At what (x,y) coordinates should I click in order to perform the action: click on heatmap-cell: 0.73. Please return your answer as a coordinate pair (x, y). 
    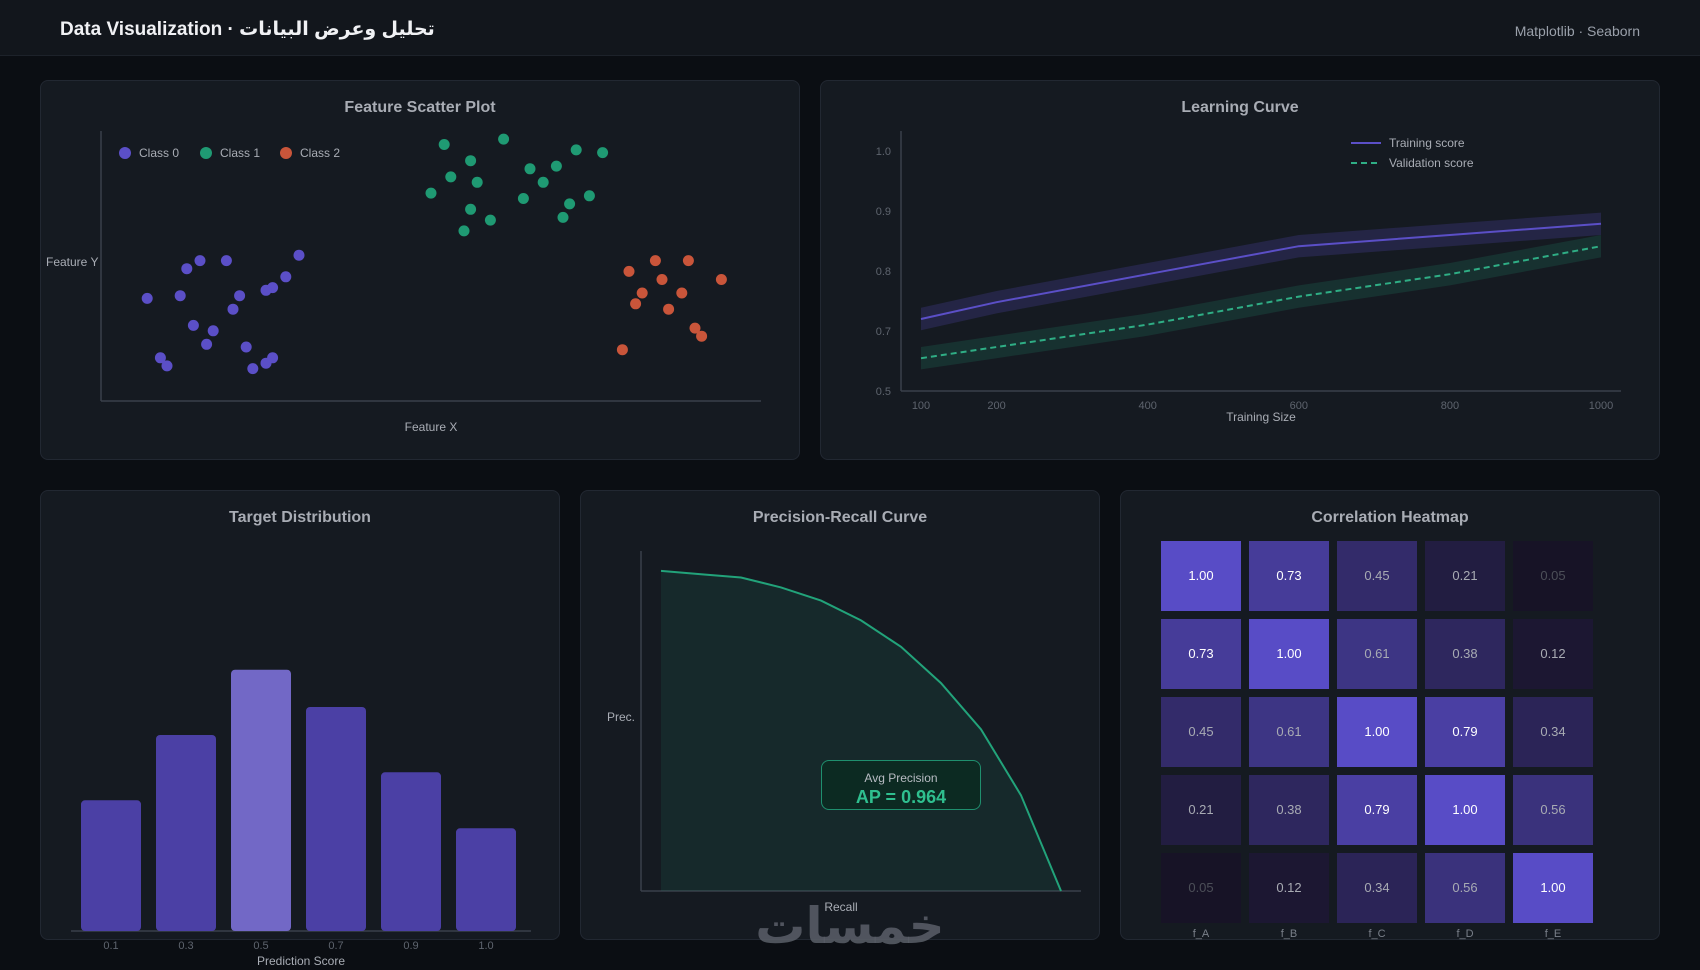
    Looking at the image, I should click on (1201, 654).